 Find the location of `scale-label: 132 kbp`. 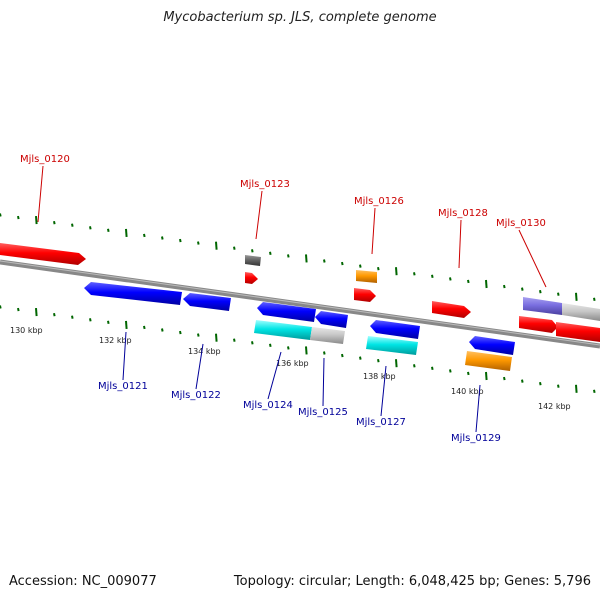

scale-label: 132 kbp is located at coordinates (115, 340).